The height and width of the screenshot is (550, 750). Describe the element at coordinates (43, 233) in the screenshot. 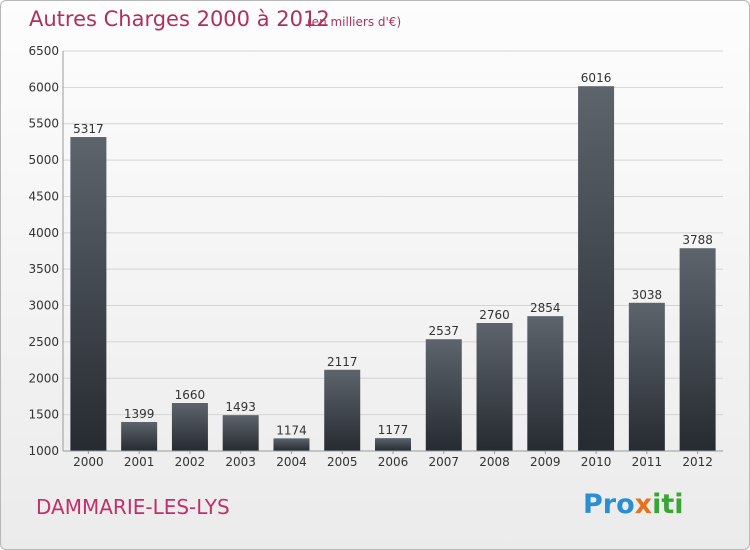

I see `y-tick-label: 4000` at that location.